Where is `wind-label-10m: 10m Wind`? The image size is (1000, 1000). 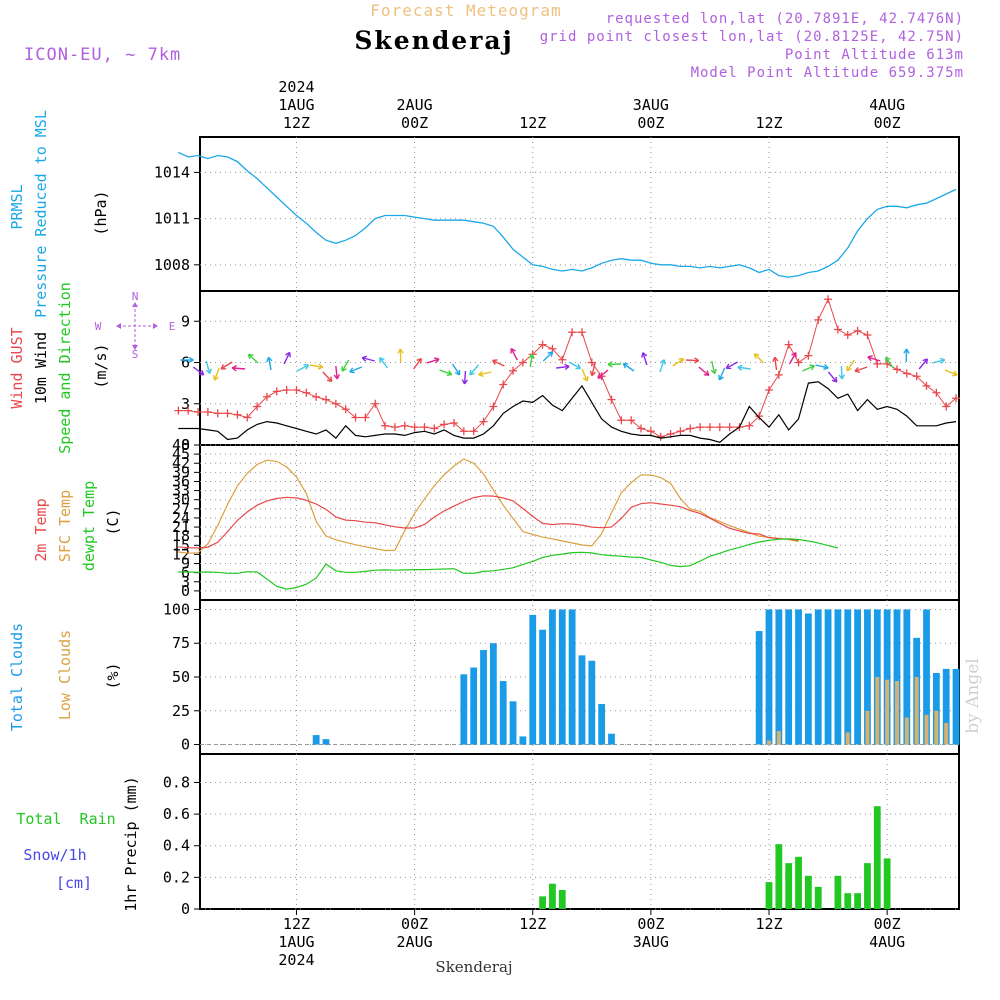 wind-label-10m: 10m Wind is located at coordinates (41, 368).